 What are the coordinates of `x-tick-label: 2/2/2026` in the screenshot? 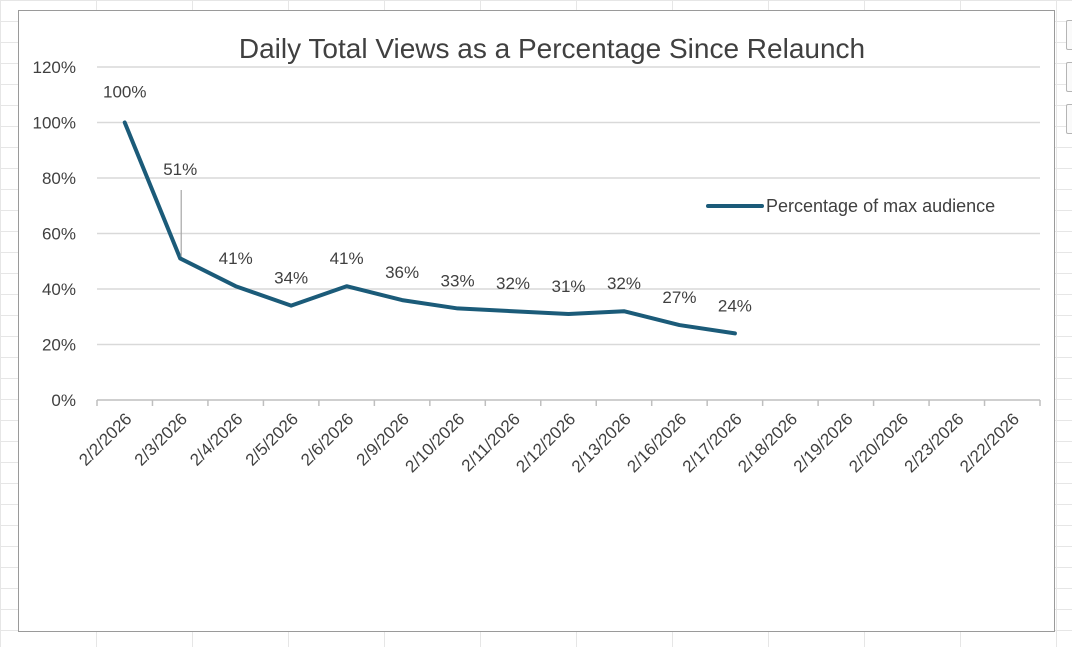 It's located at (105, 439).